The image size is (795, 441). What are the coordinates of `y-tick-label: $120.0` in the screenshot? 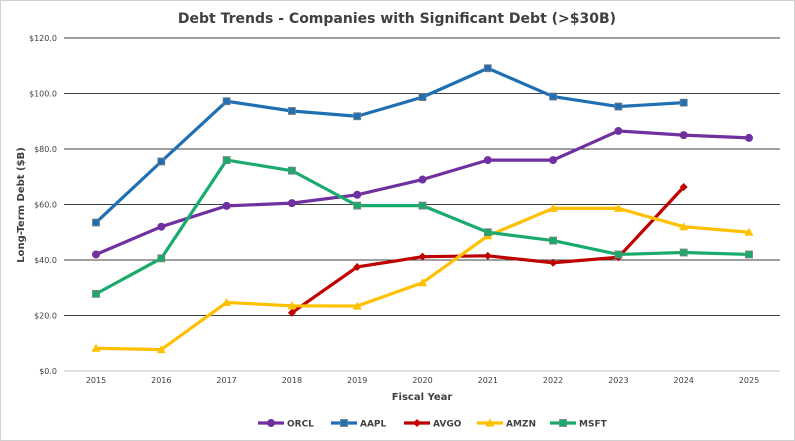 It's located at (43, 38).